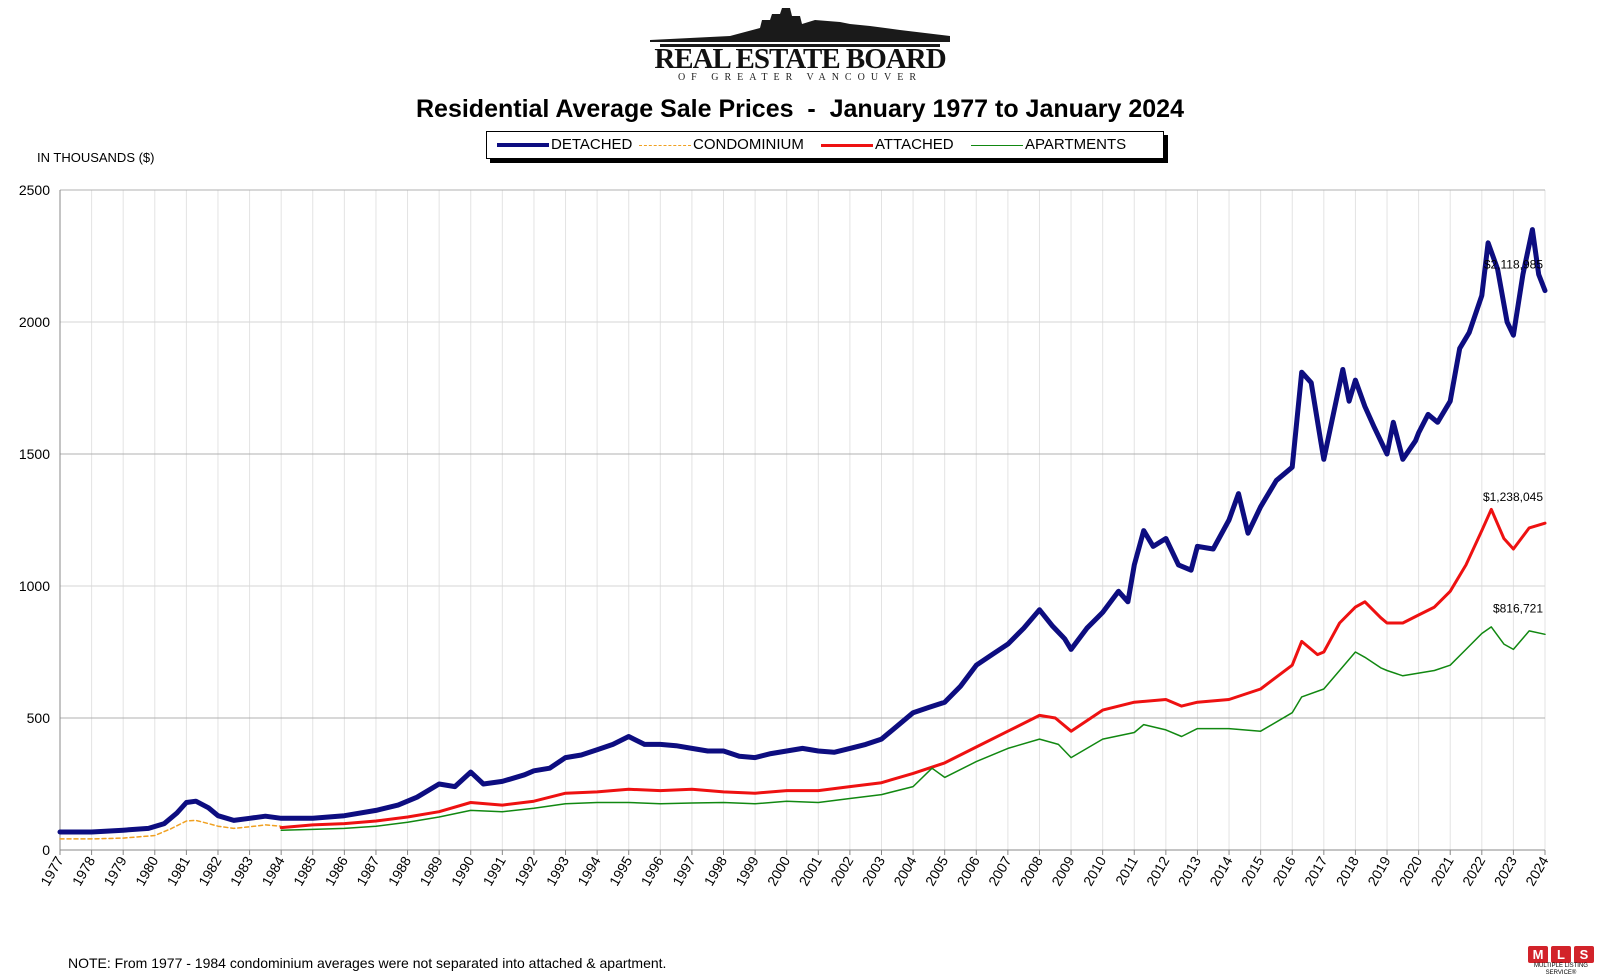 This screenshot has width=1600, height=977. Describe the element at coordinates (242, 870) in the screenshot. I see `x-tick-label: 1983` at that location.